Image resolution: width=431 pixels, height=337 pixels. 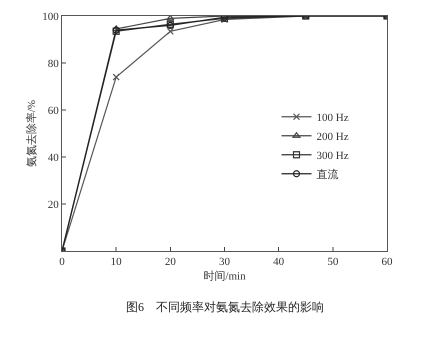 I want to click on y-tick-label: 20, so click(x=54, y=204).